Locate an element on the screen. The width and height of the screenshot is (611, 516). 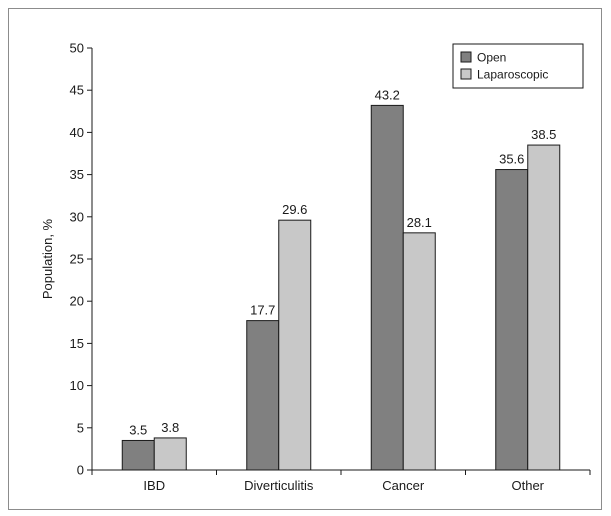
data-label: 35.6 is located at coordinates (511, 159).